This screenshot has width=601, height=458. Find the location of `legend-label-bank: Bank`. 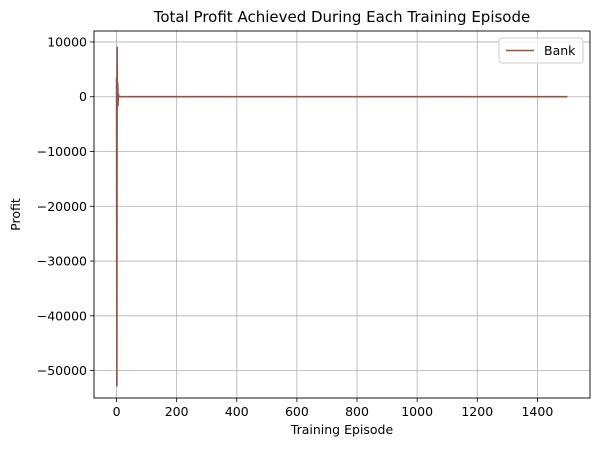

legend-label-bank: Bank is located at coordinates (560, 50).